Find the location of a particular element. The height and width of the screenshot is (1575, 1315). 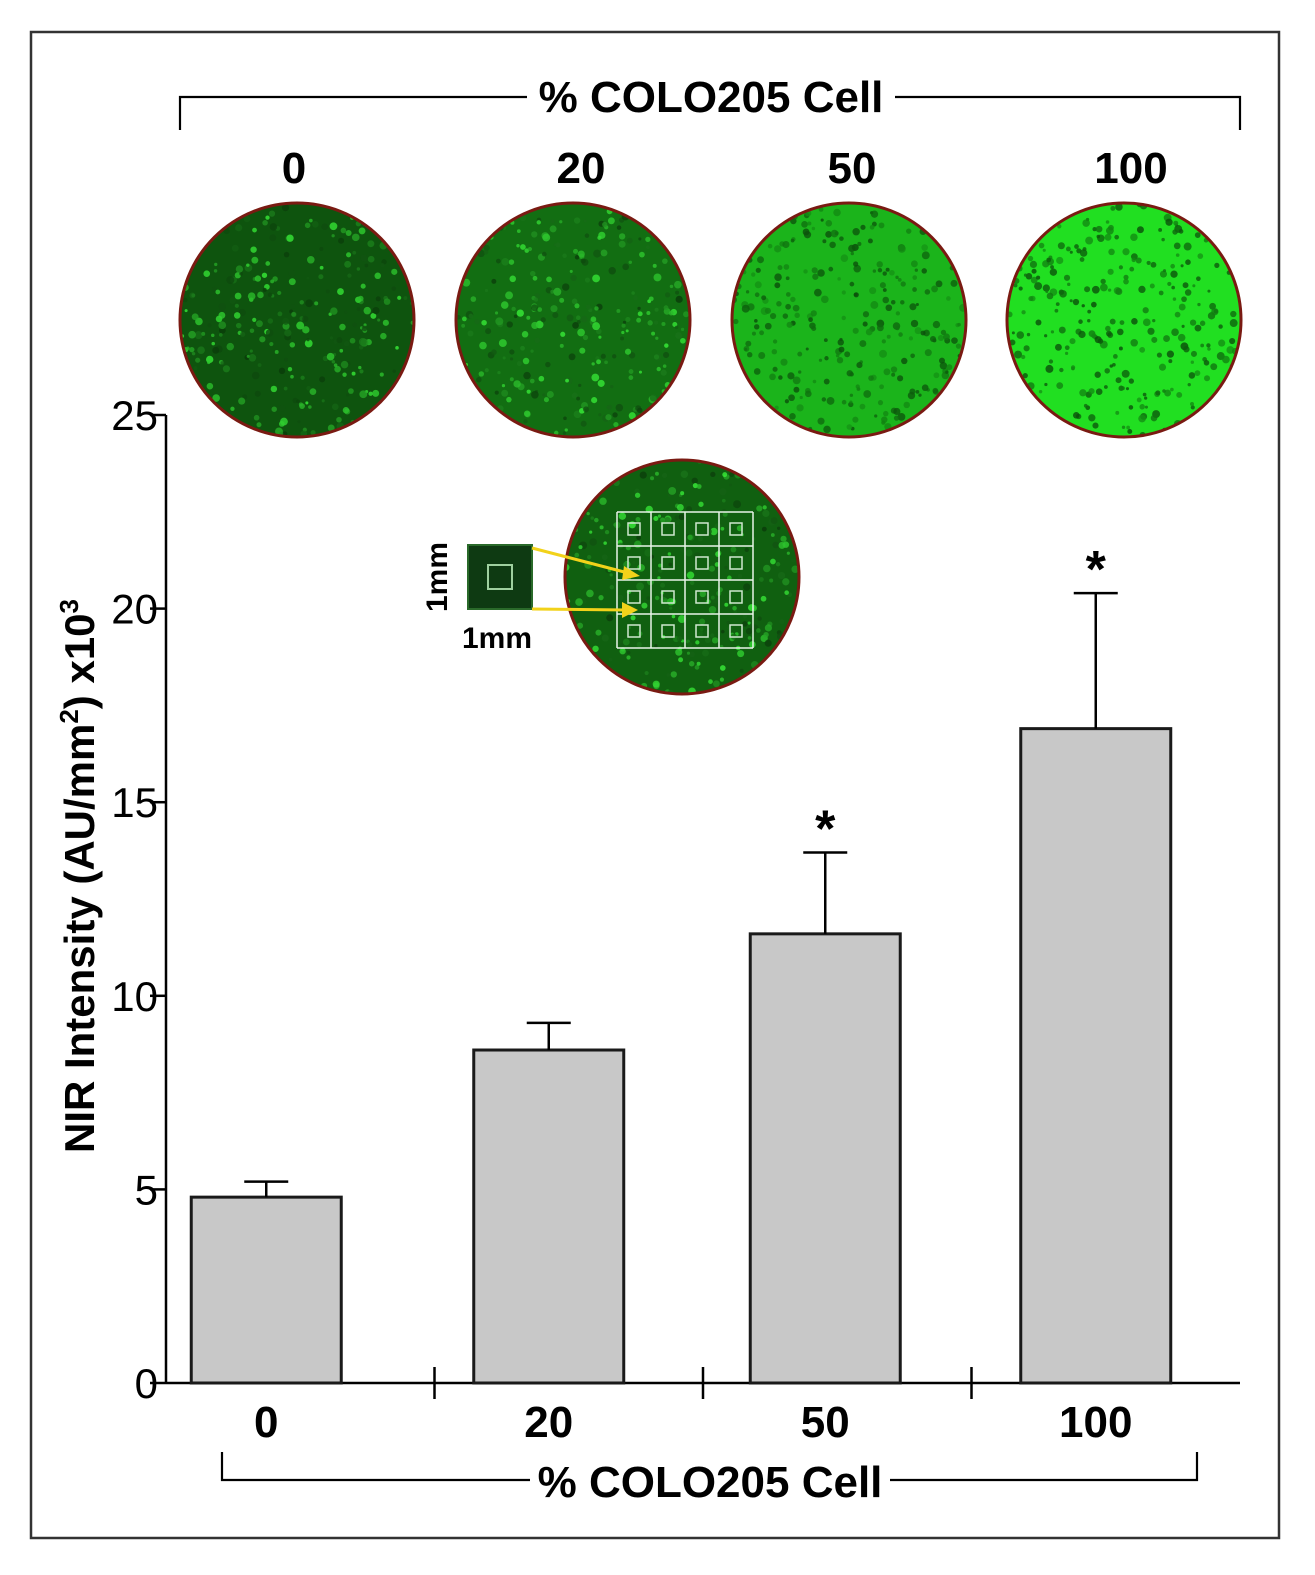

well-label-0: 0 is located at coordinates (294, 168).